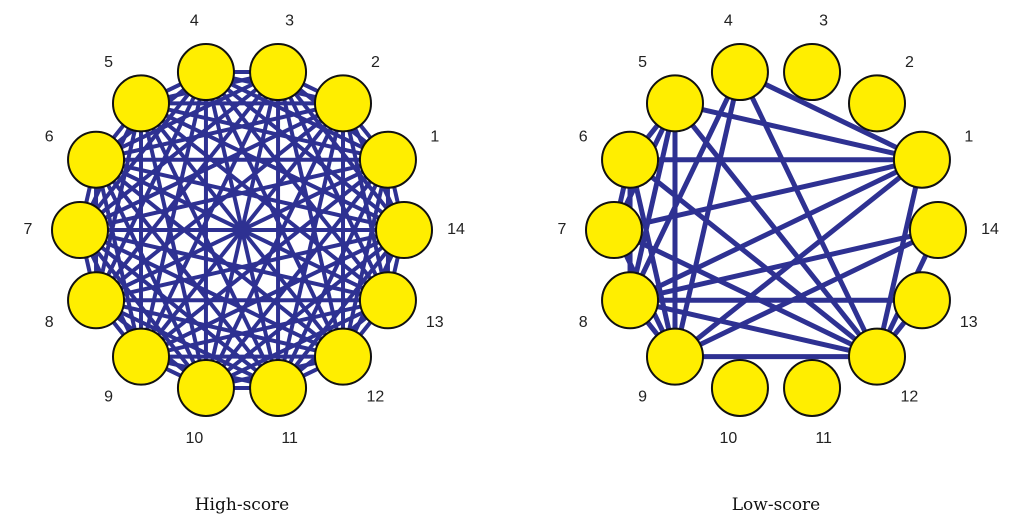 This screenshot has height=521, width=1024. I want to click on caption-low-score: Low-score, so click(776, 505).